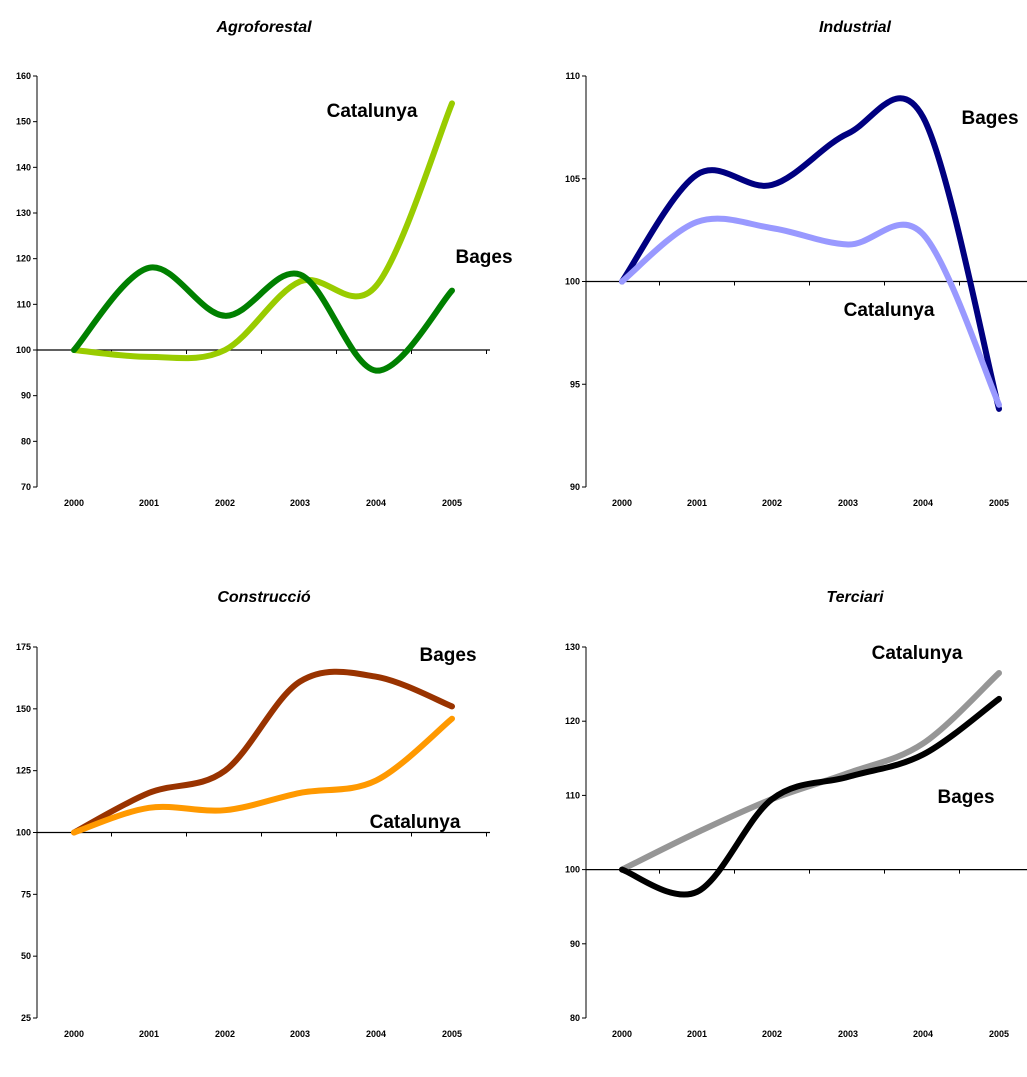 This screenshot has height=1077, width=1027. I want to click on y-tick-label: 70, so click(26, 487).